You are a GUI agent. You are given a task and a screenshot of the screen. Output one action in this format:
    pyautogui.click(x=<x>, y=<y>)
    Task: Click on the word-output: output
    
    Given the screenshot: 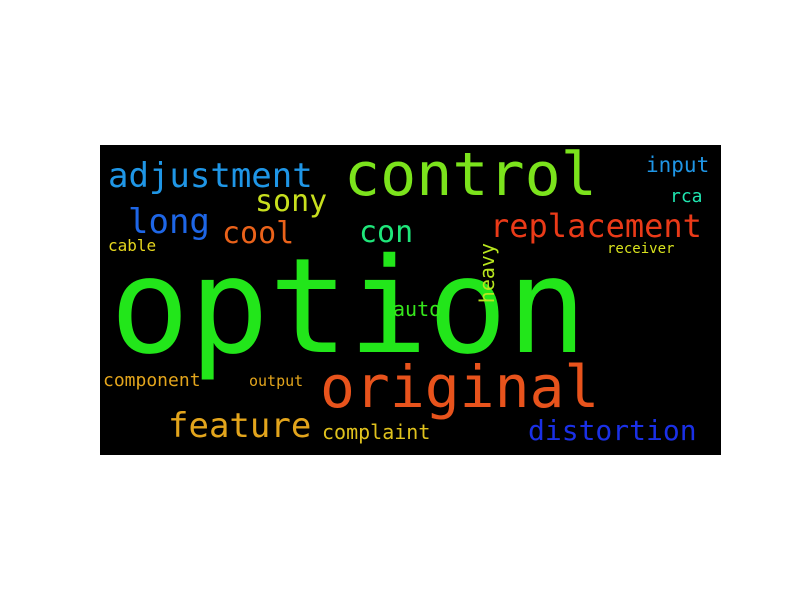 What is the action you would take?
    pyautogui.click(x=276, y=381)
    